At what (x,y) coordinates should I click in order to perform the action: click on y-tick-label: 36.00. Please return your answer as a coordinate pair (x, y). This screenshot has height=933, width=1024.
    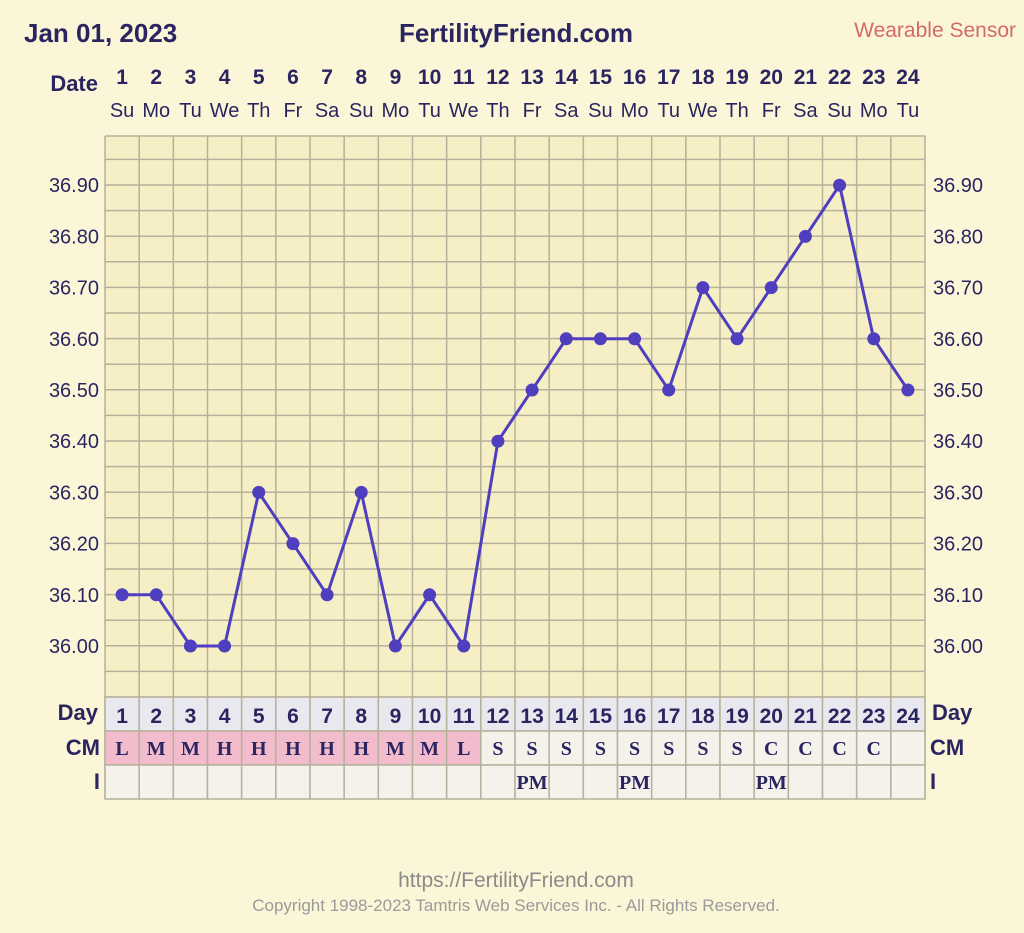
    Looking at the image, I should click on (74, 647).